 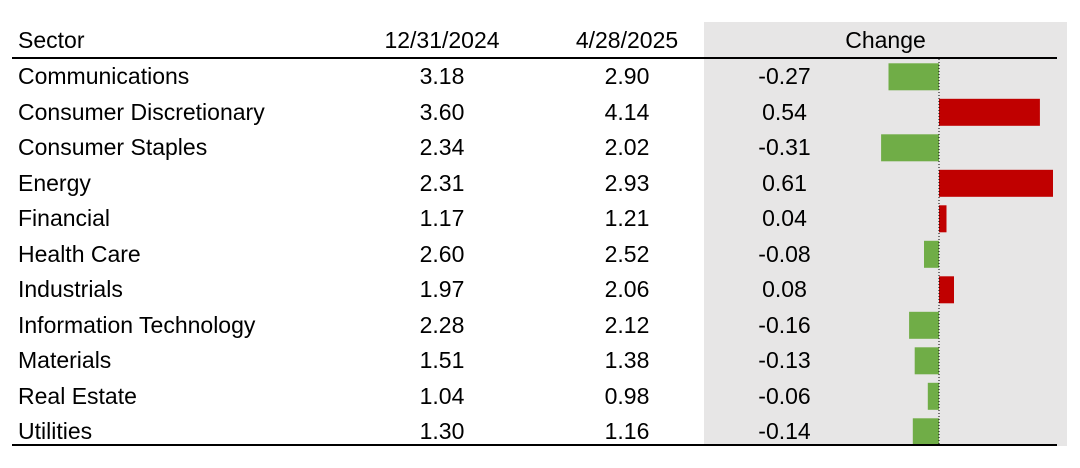 I want to click on row-value-2025: 2.02, so click(x=627, y=147).